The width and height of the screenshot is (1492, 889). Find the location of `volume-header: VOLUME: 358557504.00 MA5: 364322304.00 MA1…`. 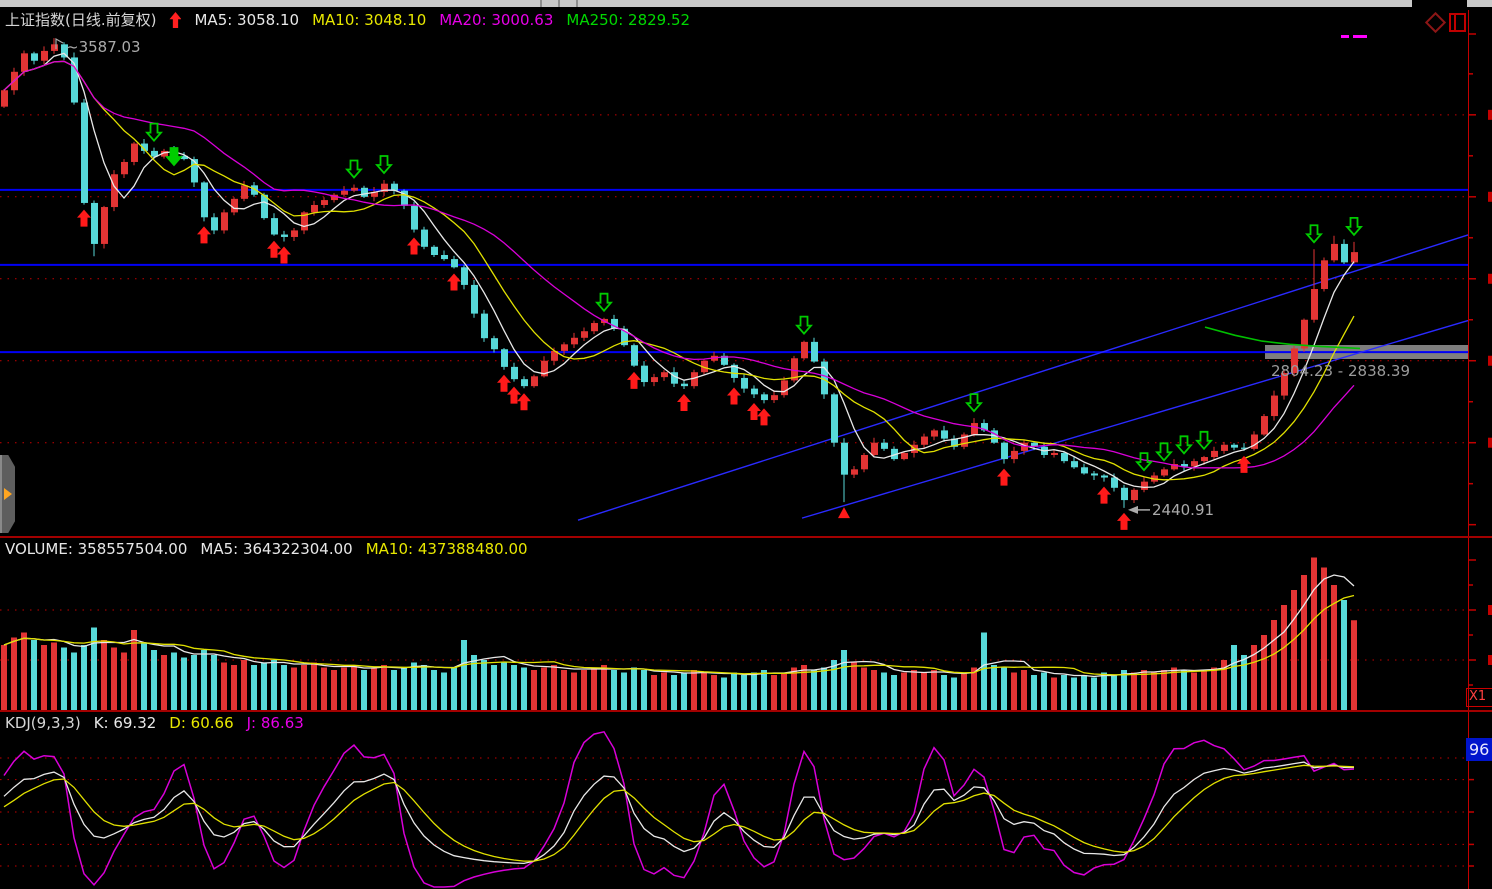

volume-header: VOLUME: 358557504.00 MA5: 364322304.00 MA1… is located at coordinates (273, 549).